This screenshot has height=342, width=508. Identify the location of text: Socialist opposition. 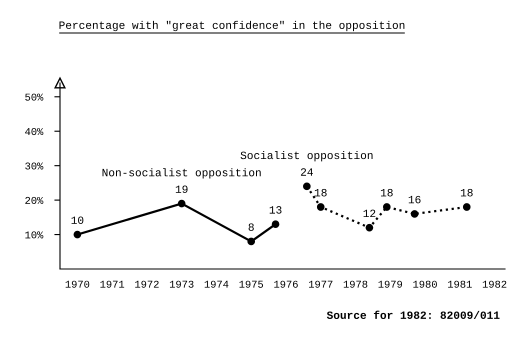
(306, 156).